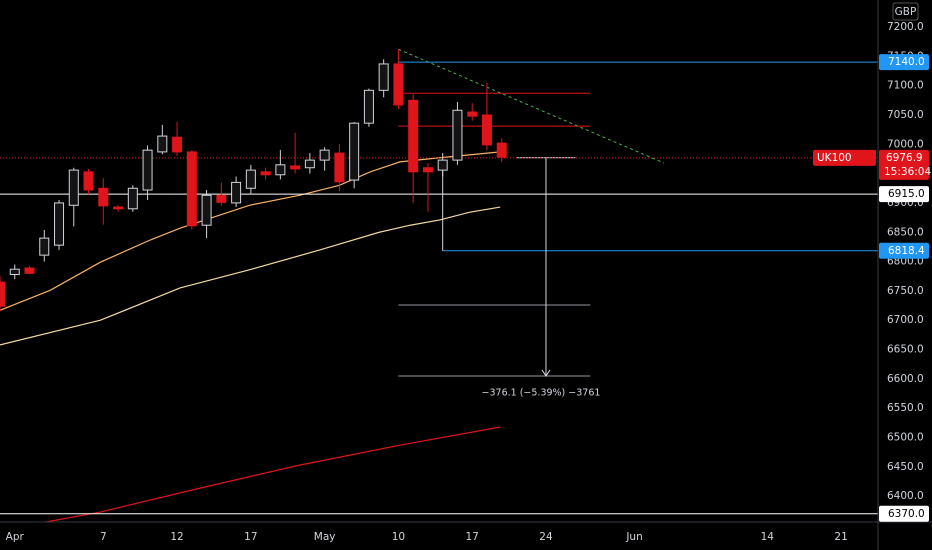 The width and height of the screenshot is (932, 550). Describe the element at coordinates (176, 537) in the screenshot. I see `x-tick-label: 12` at that location.